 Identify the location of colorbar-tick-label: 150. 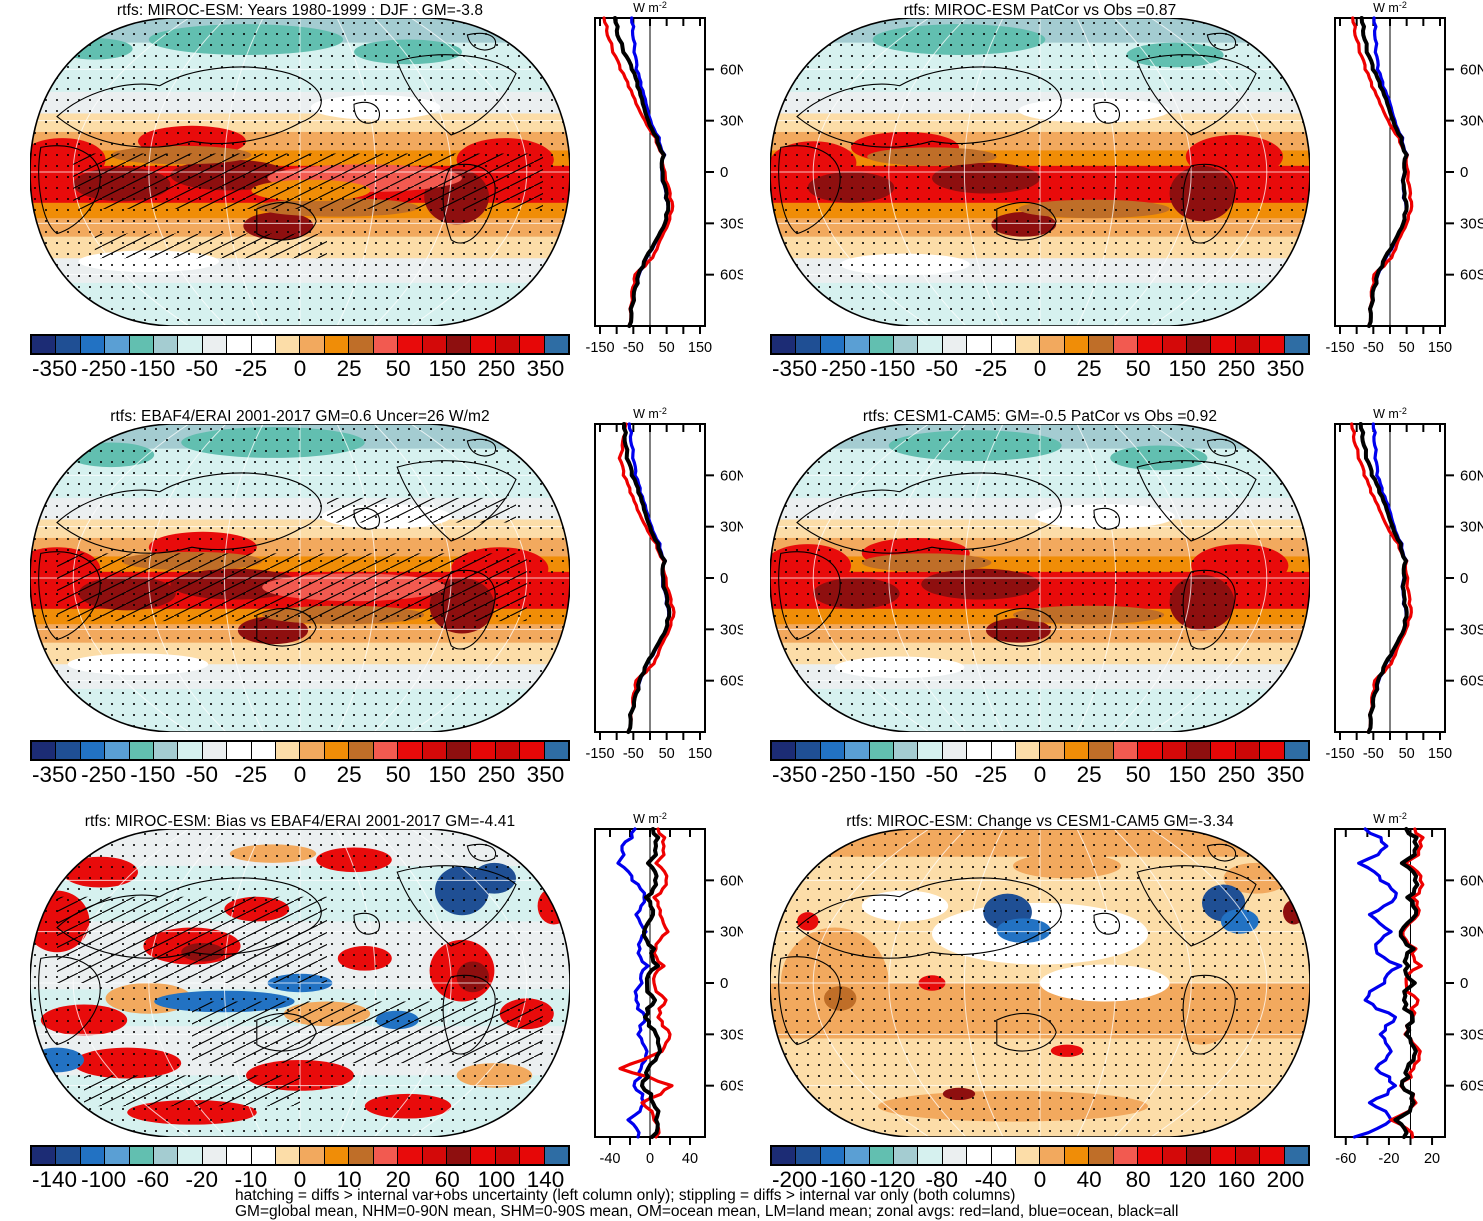
(1187, 368).